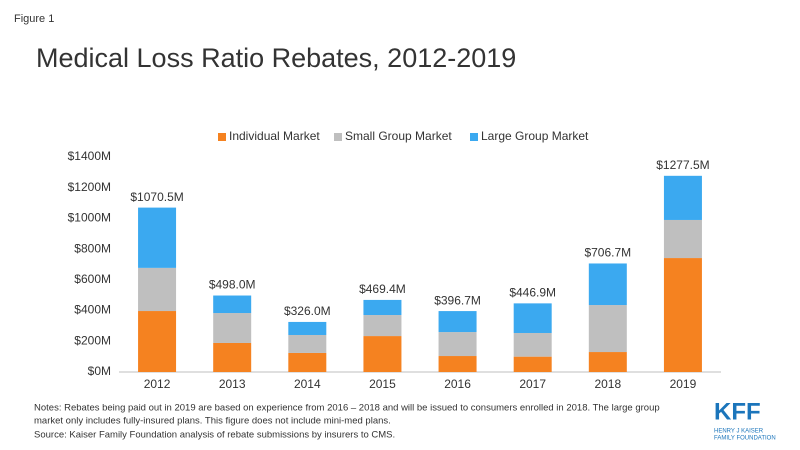  Describe the element at coordinates (92, 310) in the screenshot. I see `y-tick-label: $400M` at that location.